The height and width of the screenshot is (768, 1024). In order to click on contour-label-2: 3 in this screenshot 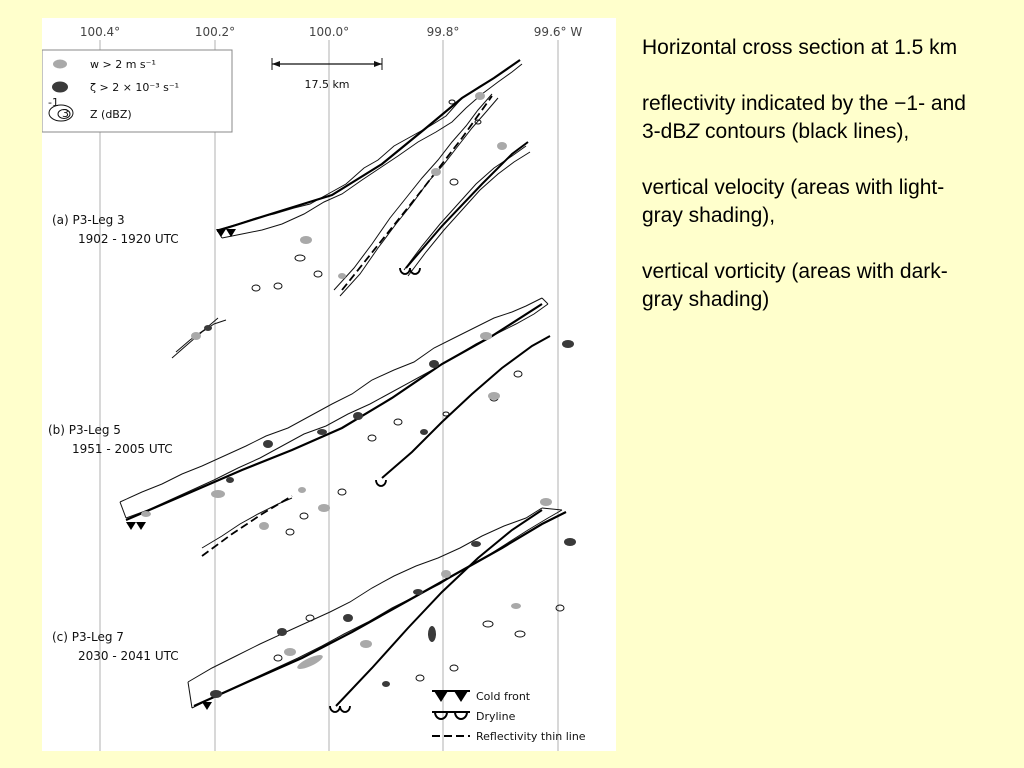, I will do `click(65, 113)`.